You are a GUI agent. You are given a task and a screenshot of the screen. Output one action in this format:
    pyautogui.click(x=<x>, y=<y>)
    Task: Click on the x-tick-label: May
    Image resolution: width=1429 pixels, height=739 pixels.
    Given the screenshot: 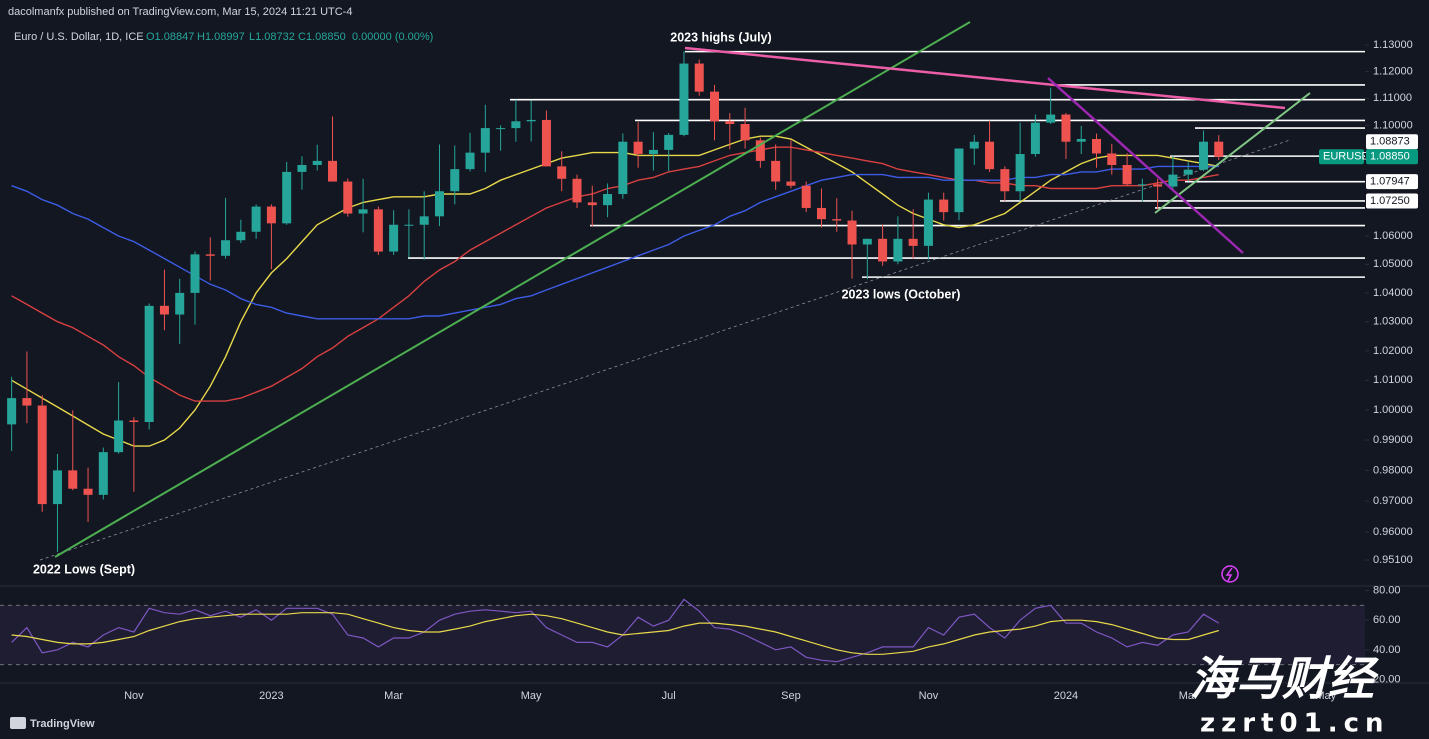 What is the action you would take?
    pyautogui.click(x=531, y=696)
    